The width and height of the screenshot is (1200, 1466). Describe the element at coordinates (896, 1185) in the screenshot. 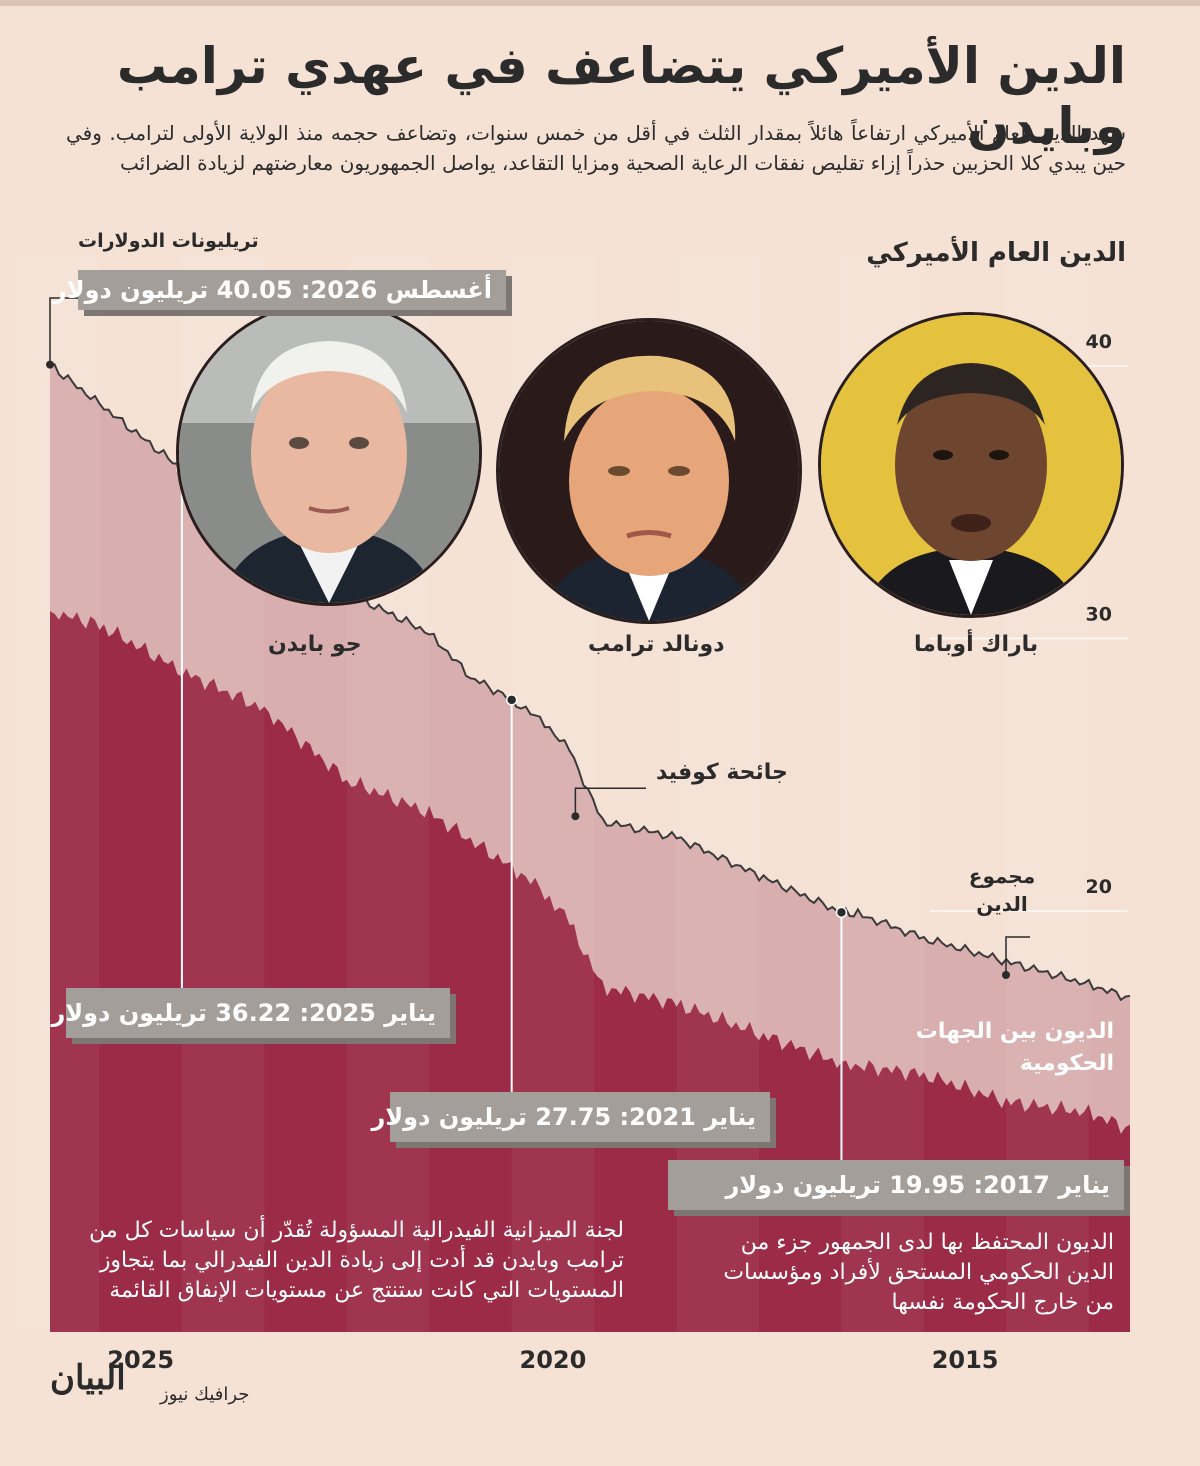

I see `callout-jan-2017: يناير 2017: 19.95 تريليون دولار` at that location.